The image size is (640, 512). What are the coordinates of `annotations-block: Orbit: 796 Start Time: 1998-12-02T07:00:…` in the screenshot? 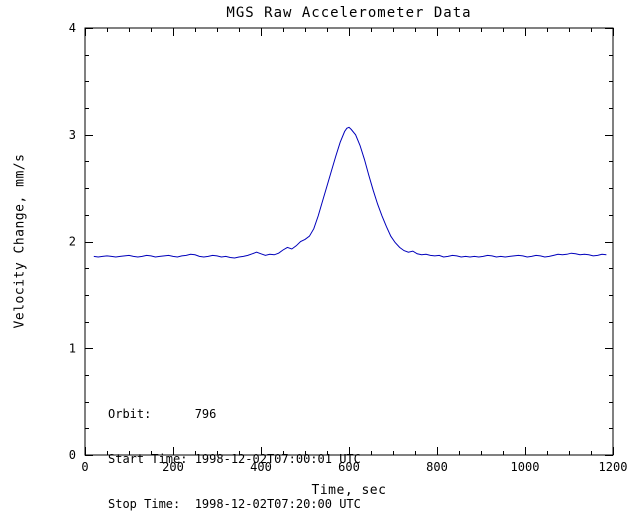 It's located at (234, 444).